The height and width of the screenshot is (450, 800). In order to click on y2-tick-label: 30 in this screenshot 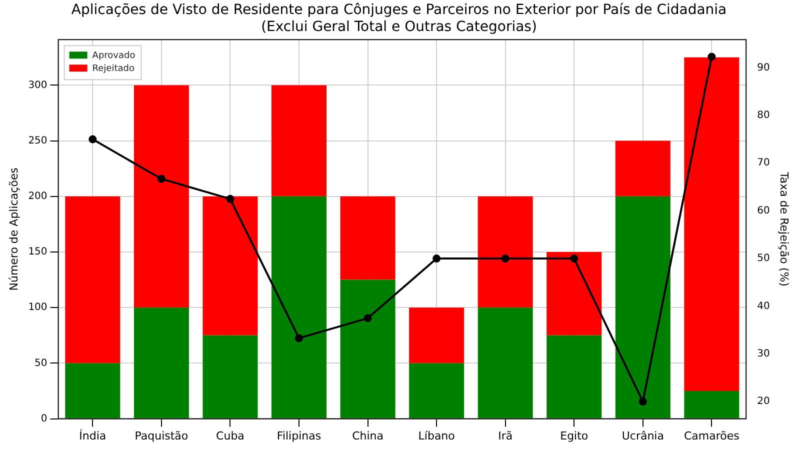, I will do `click(763, 354)`.